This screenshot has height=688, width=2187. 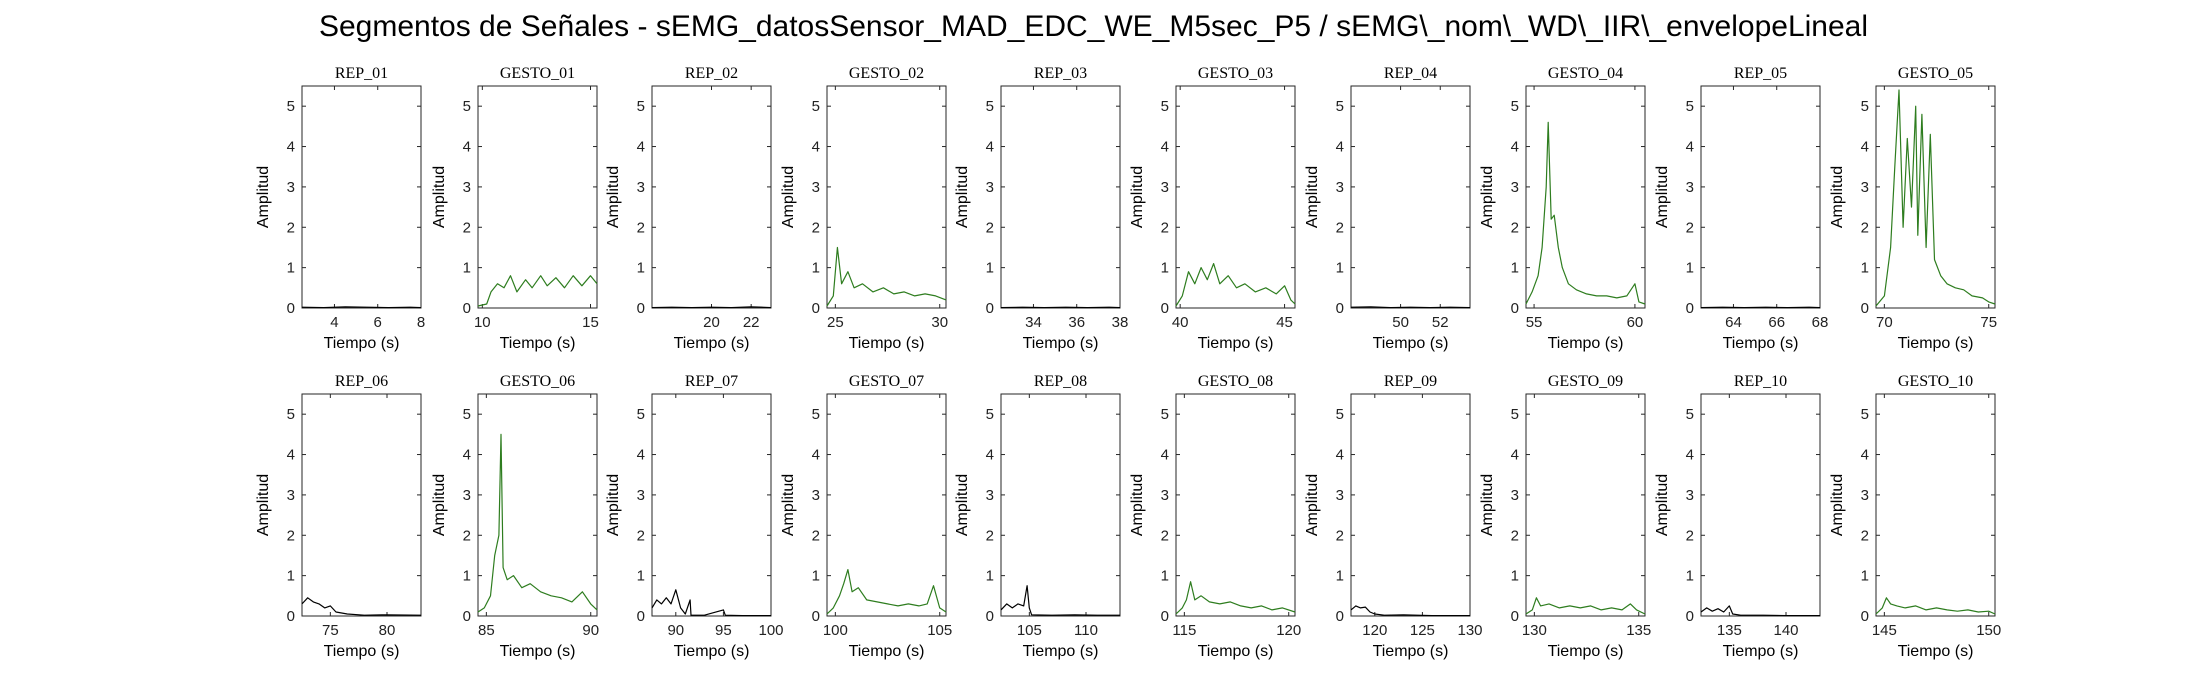 What do you see at coordinates (939, 322) in the screenshot?
I see `x-tick-label: 30` at bounding box center [939, 322].